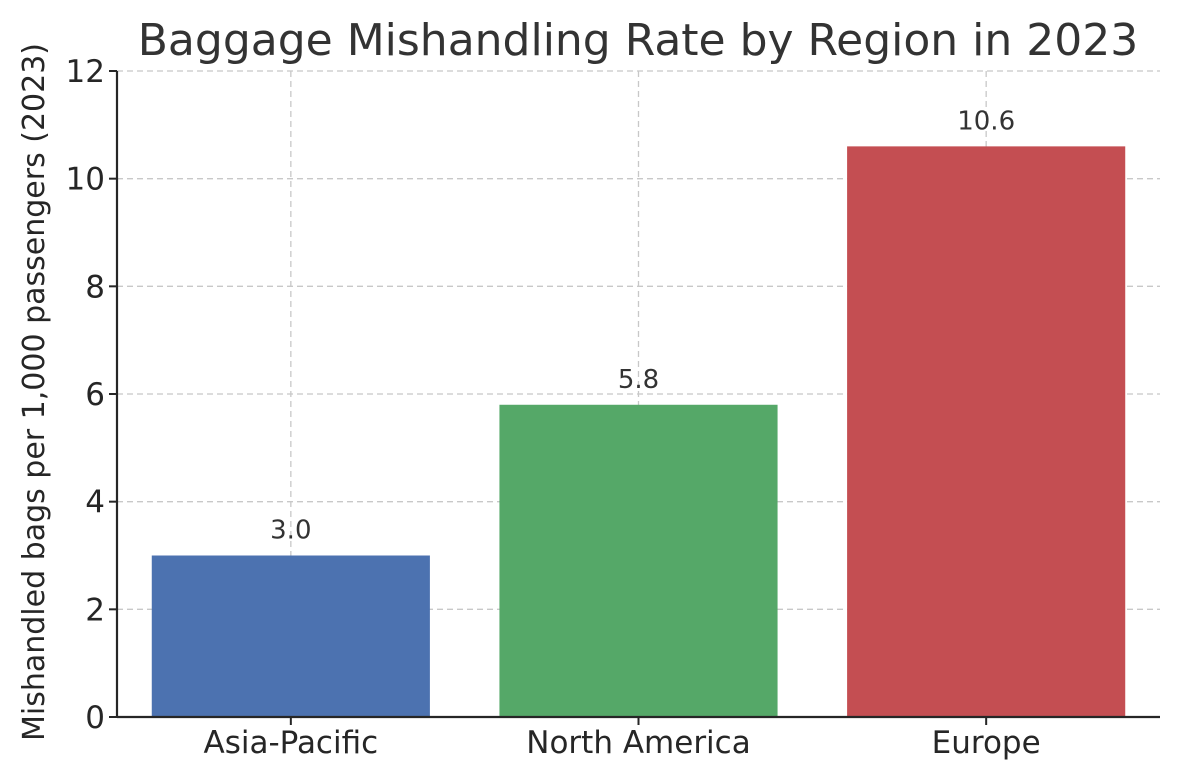 Image resolution: width=1180 pixels, height=784 pixels. Describe the element at coordinates (95, 287) in the screenshot. I see `y-tick-label: 8` at that location.